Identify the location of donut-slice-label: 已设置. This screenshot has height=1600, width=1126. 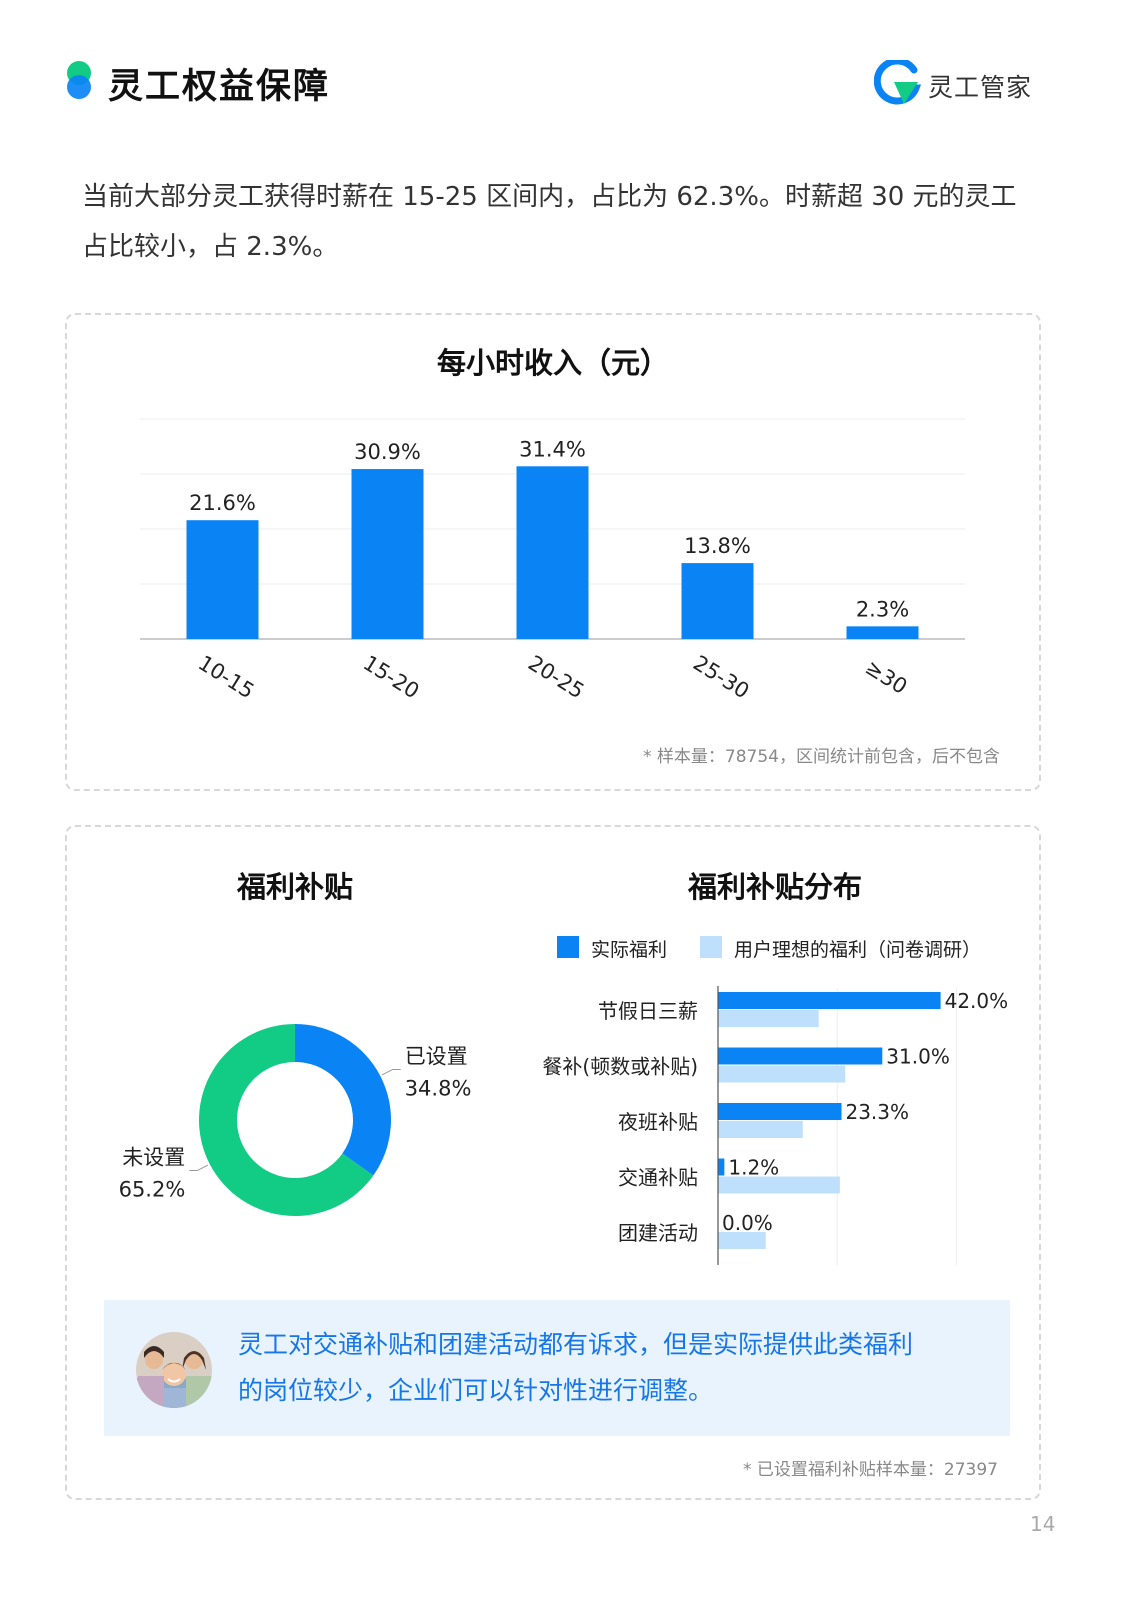
(436, 1056).